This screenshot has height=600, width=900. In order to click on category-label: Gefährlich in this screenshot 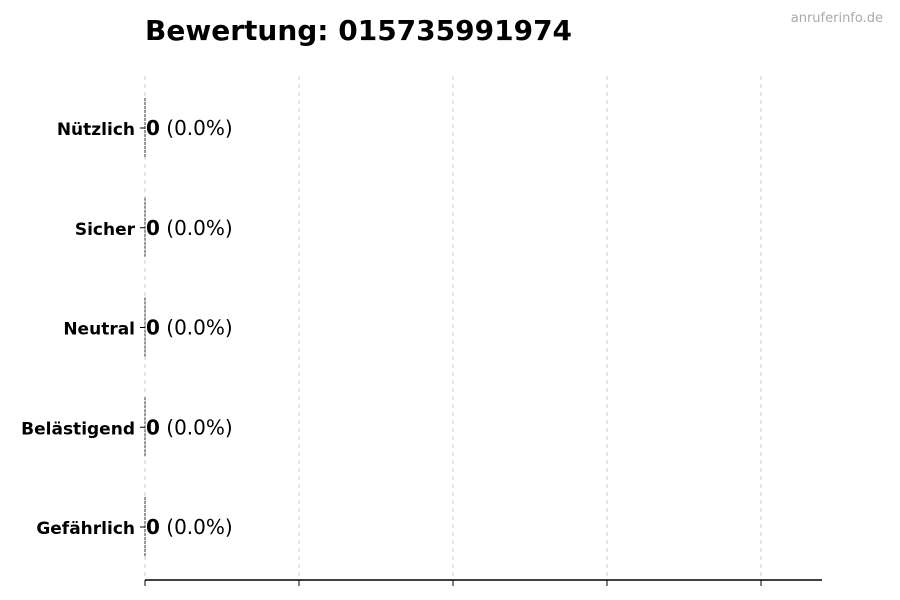, I will do `click(85, 529)`.